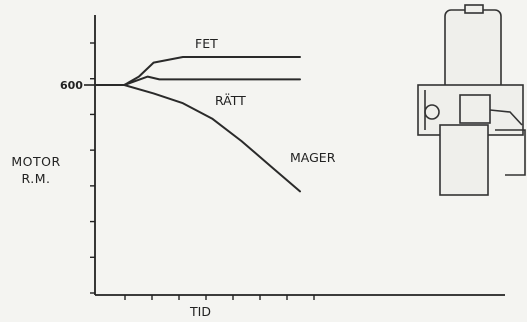 Image resolution: width=527 pixels, height=322 pixels. What do you see at coordinates (200, 311) in the screenshot?
I see `x-axis-label: TID` at bounding box center [200, 311].